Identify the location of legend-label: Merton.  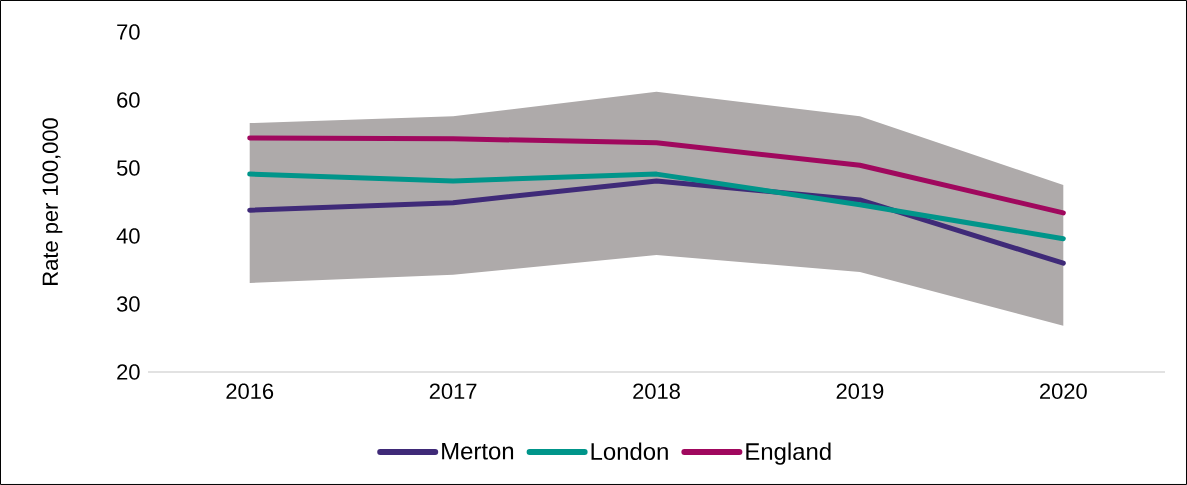
(478, 451).